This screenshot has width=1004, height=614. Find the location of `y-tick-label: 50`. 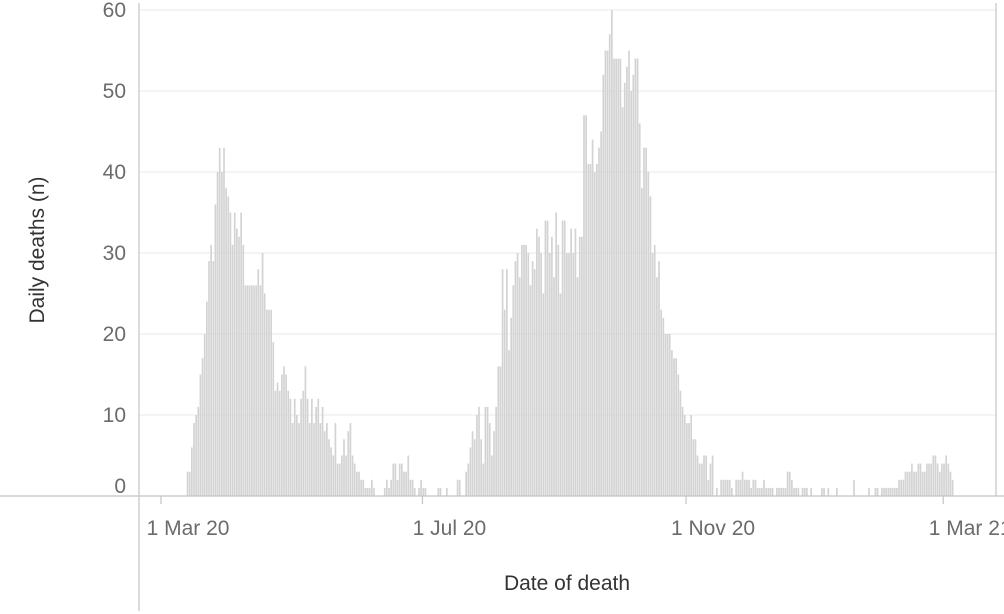

y-tick-label: 50 is located at coordinates (114, 91).